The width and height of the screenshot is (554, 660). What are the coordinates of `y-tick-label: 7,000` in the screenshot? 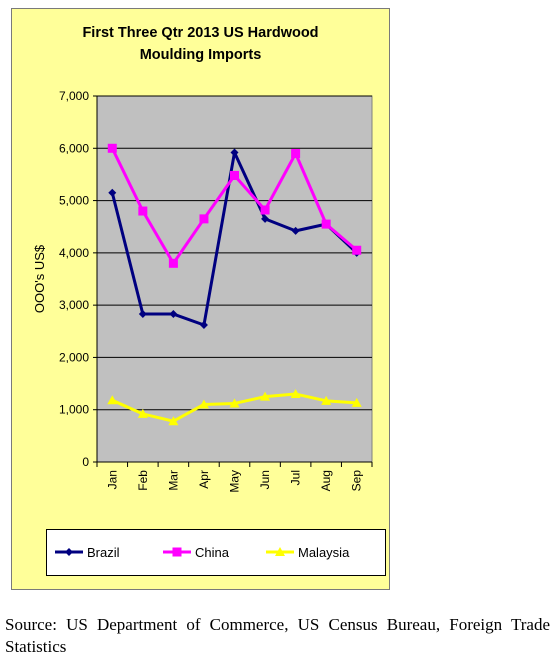 It's located at (74, 96).